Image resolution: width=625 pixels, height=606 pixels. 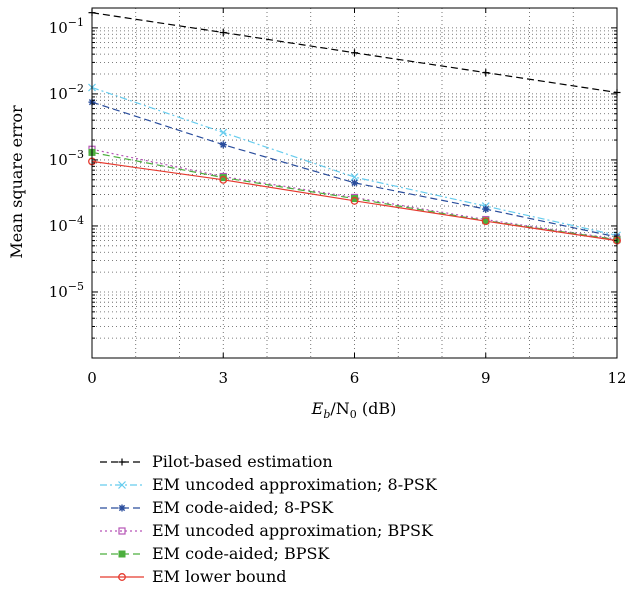 What do you see at coordinates (66, 224) in the screenshot?
I see `y-tick-label: 10⁻⁴` at bounding box center [66, 224].